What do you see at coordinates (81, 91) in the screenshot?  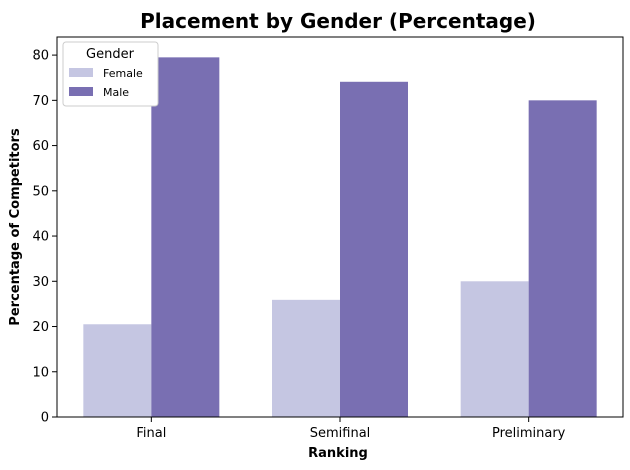 I see `legend-swatch-male` at bounding box center [81, 91].